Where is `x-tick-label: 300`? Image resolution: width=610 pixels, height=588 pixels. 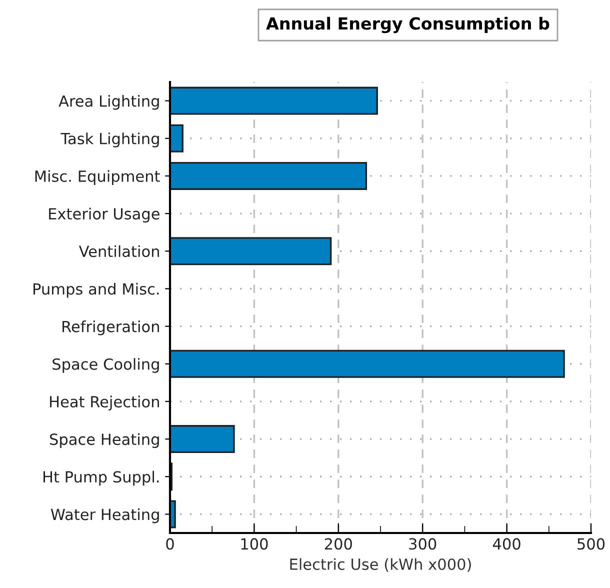
x-tick-label: 300 is located at coordinates (422, 544).